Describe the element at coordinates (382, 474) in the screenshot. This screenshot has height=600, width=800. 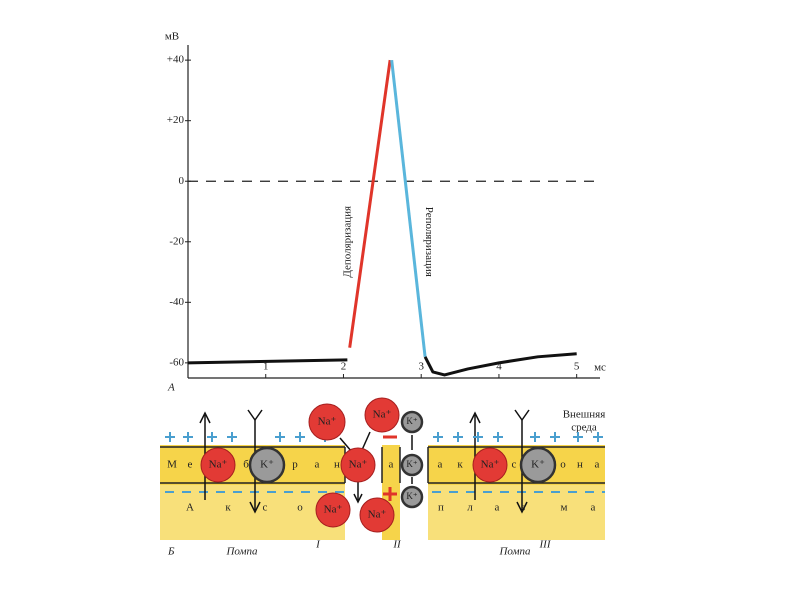
I see `membrane-diagram` at that location.